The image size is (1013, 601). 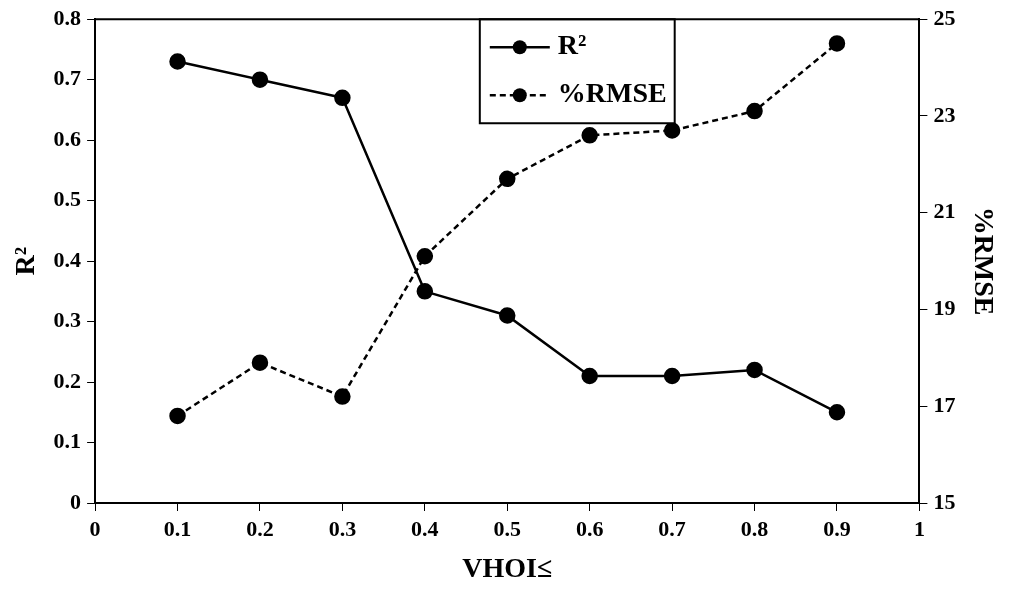 I want to click on y2-tick-label: 15, so click(x=944, y=501).